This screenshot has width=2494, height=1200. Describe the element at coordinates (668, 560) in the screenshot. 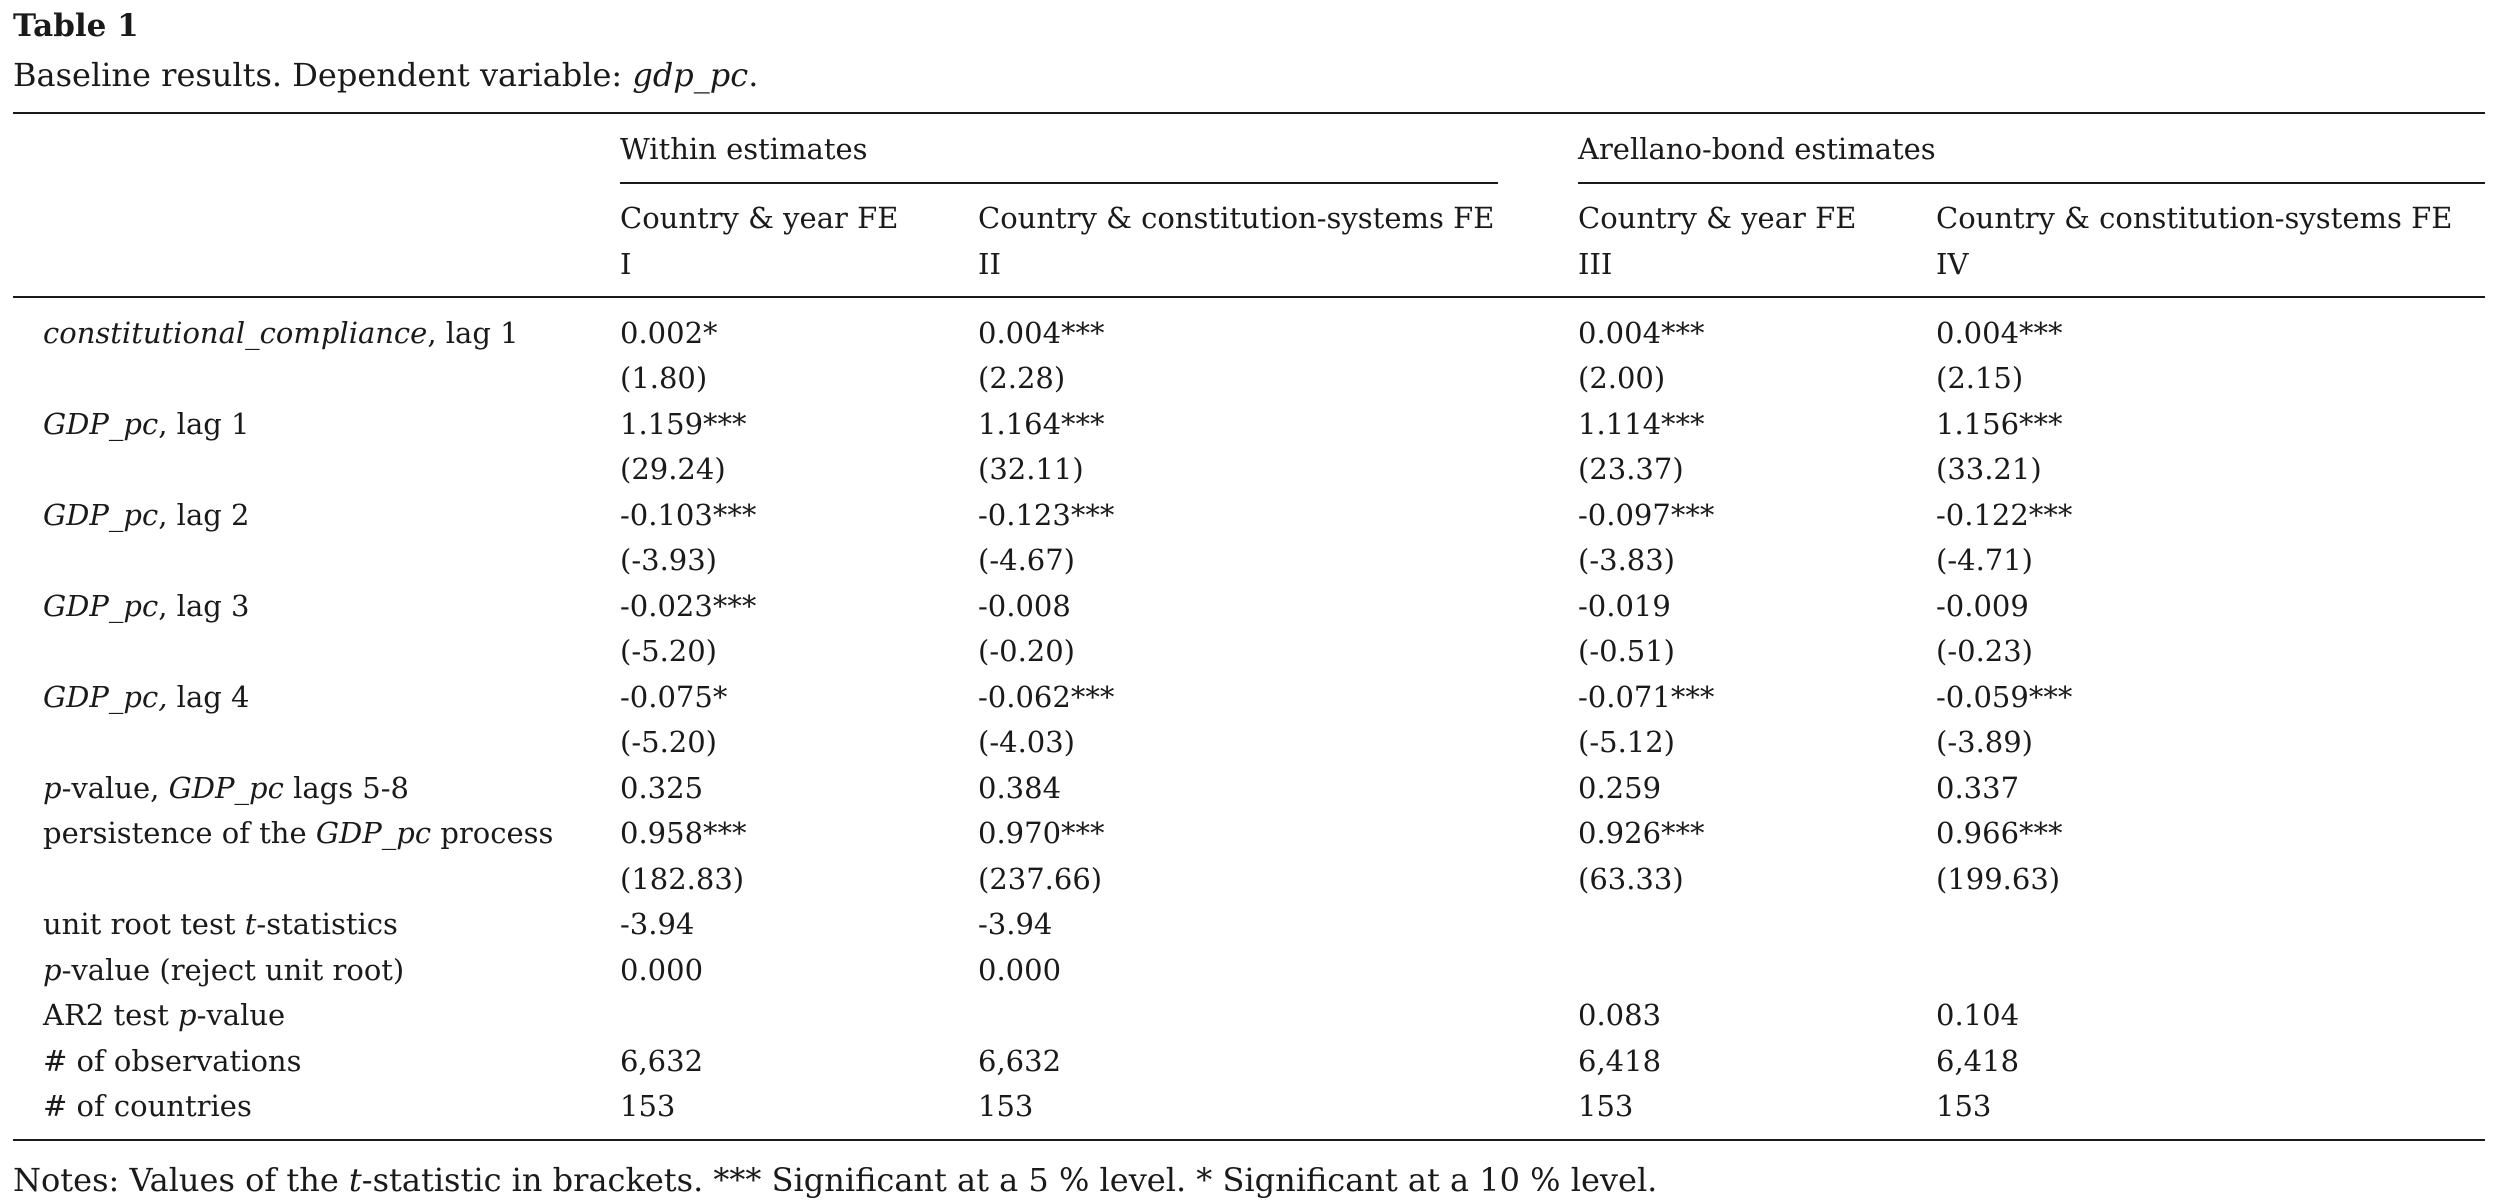

I see `cell-col-i: (-3.93)` at that location.